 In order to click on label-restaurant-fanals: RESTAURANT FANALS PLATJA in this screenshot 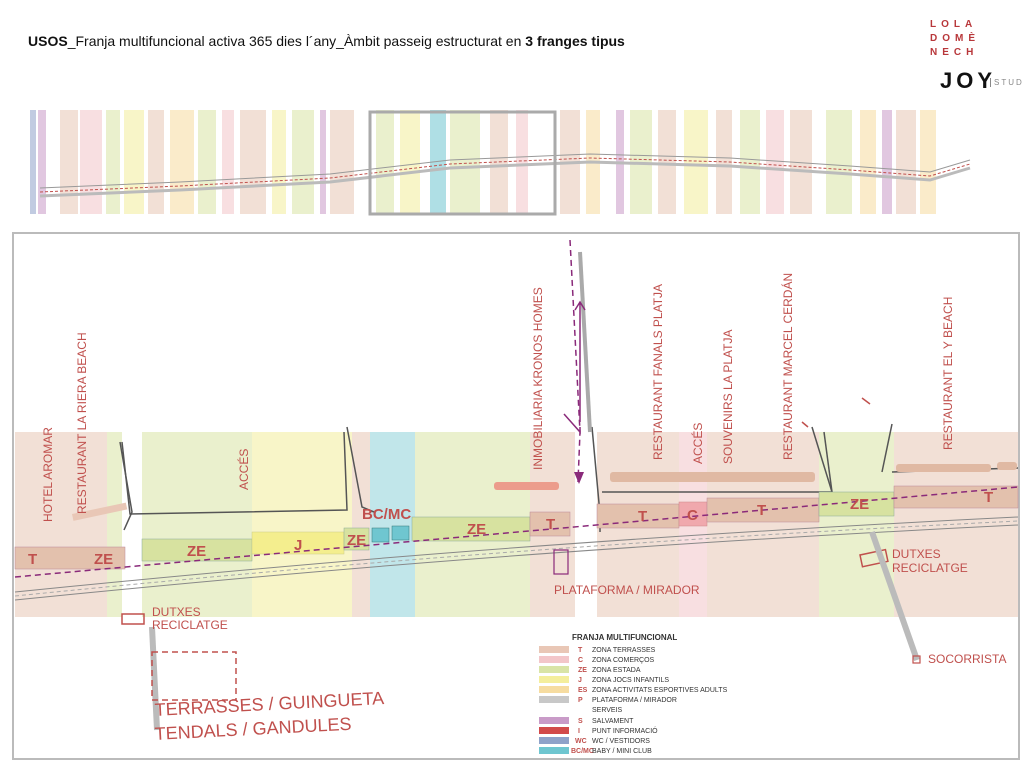, I will do `click(658, 372)`.